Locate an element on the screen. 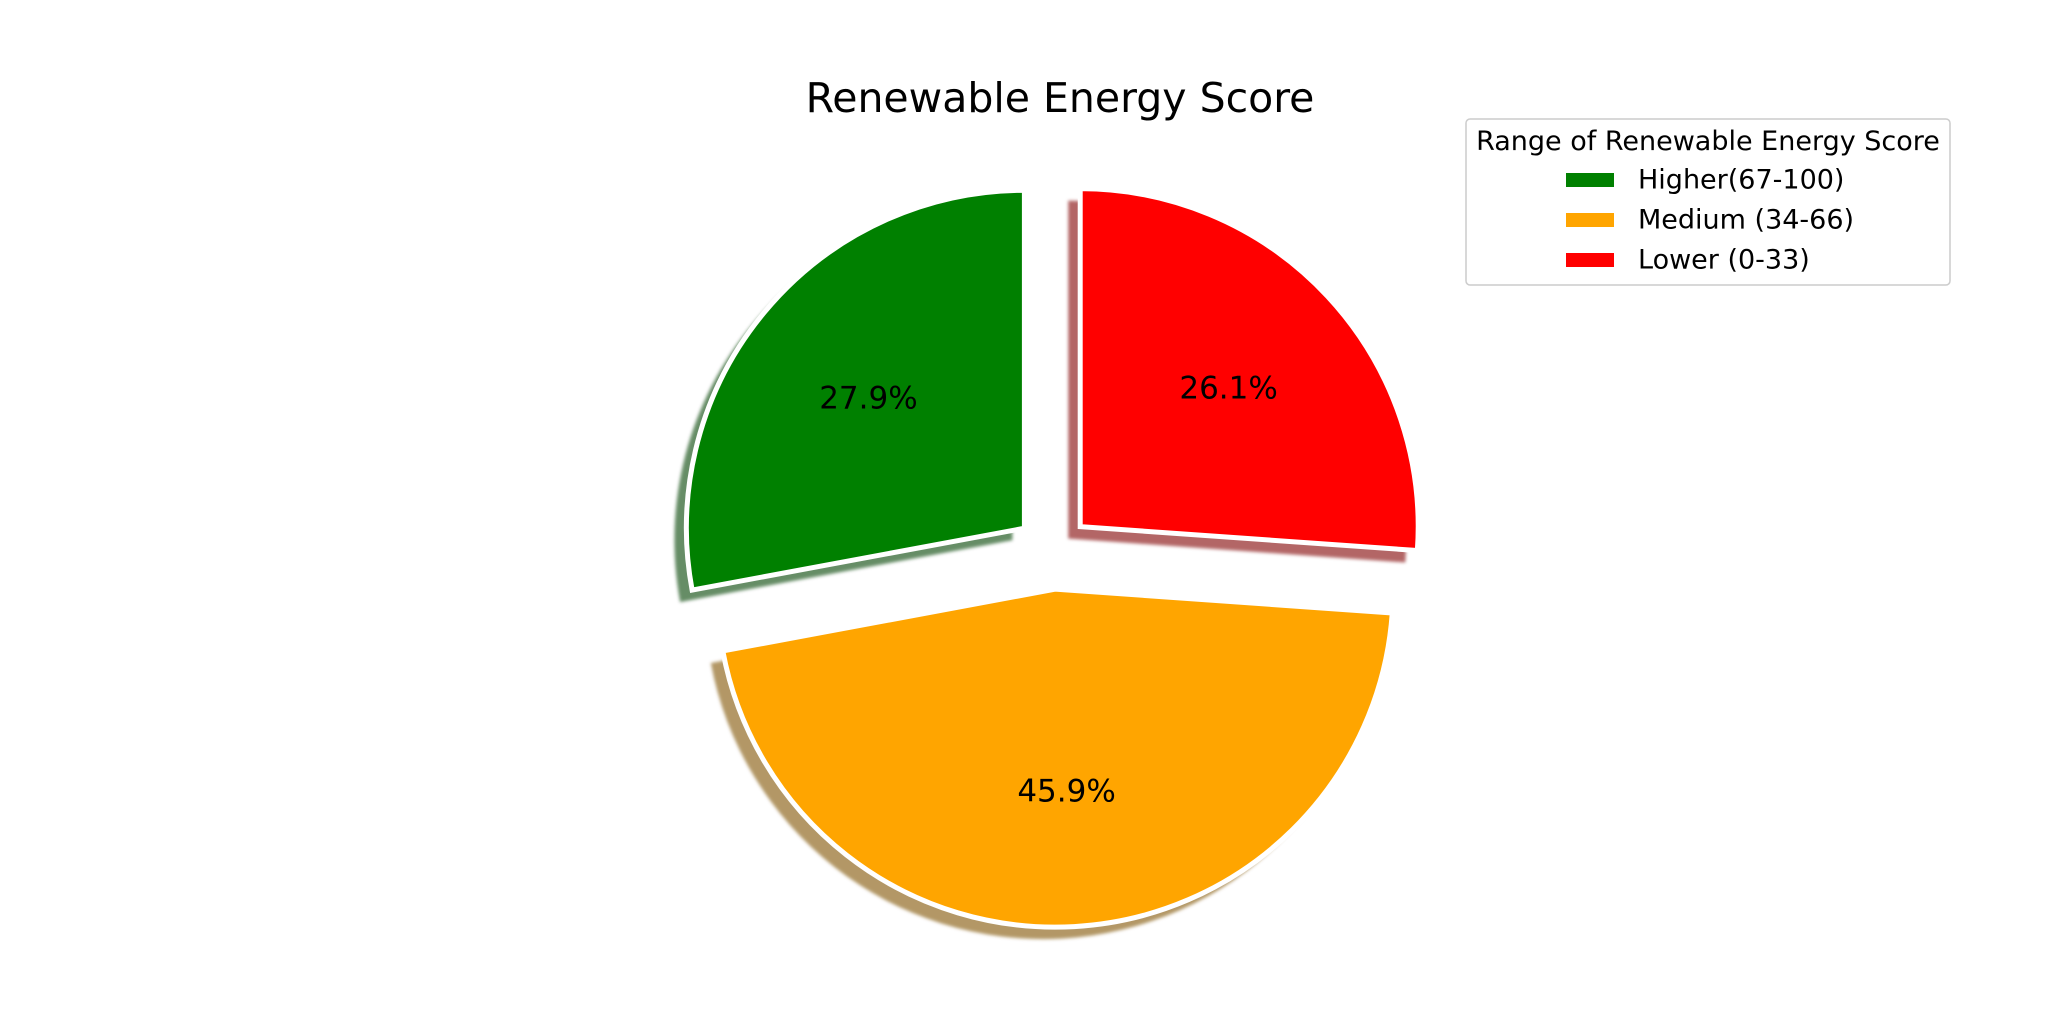 The height and width of the screenshot is (1024, 2048). legend-frame is located at coordinates (1708, 202).